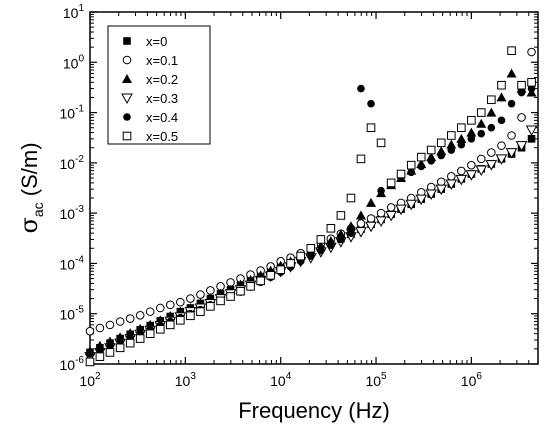  I want to click on y-tick-label: 10⁻¹, so click(72, 113).